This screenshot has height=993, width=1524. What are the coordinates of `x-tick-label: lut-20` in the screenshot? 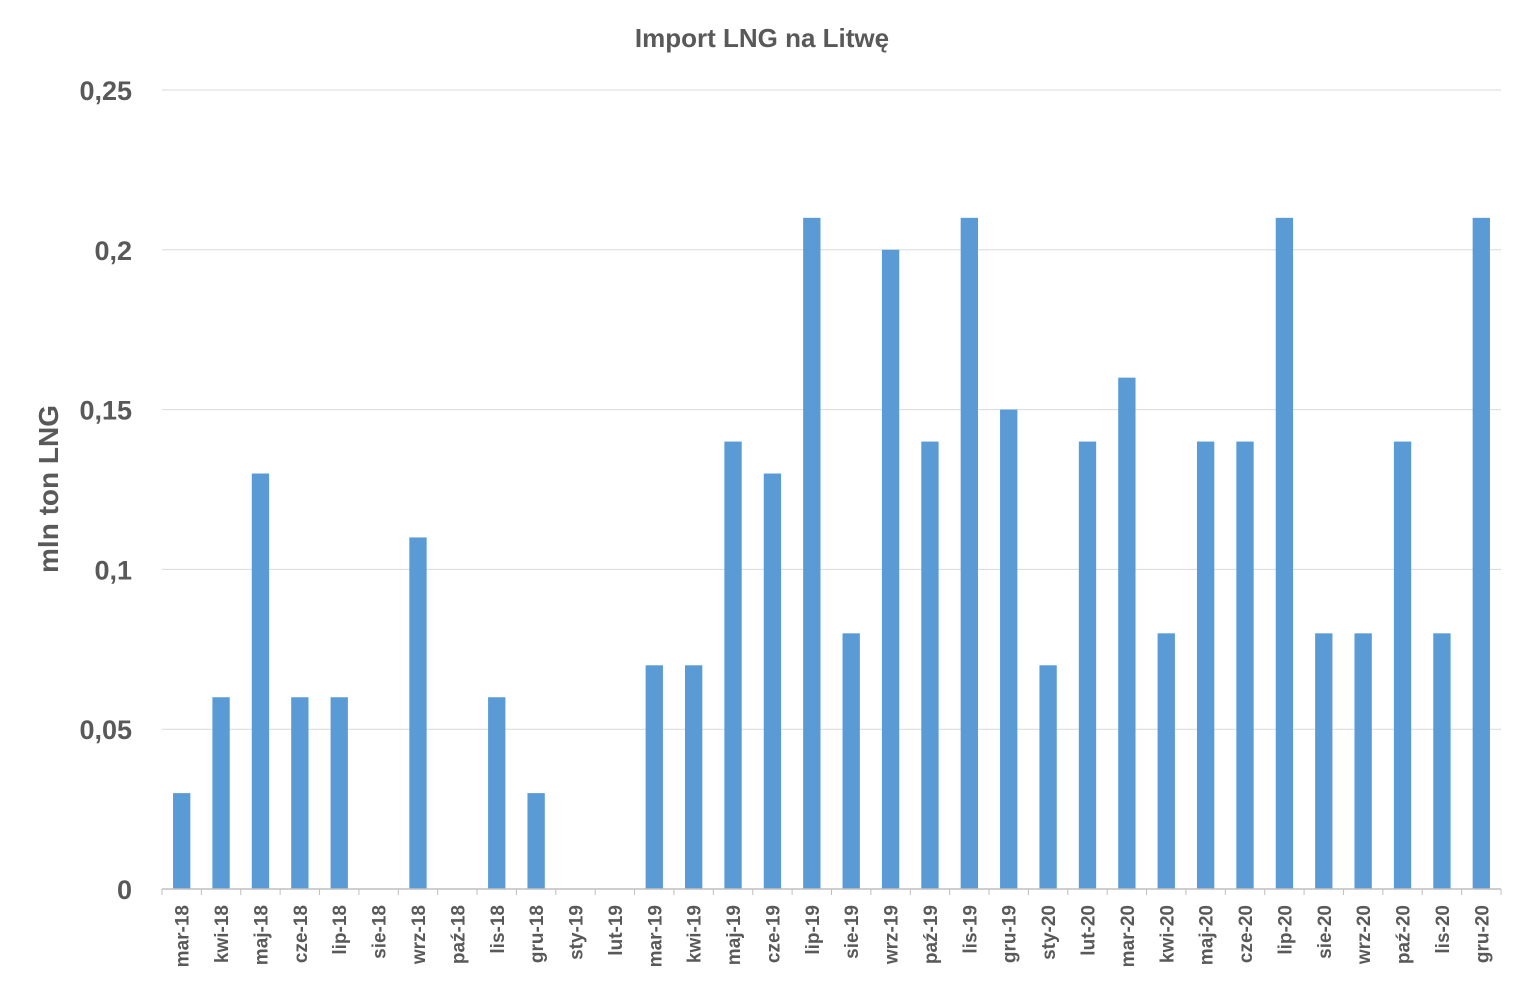 It's located at (1088, 930).